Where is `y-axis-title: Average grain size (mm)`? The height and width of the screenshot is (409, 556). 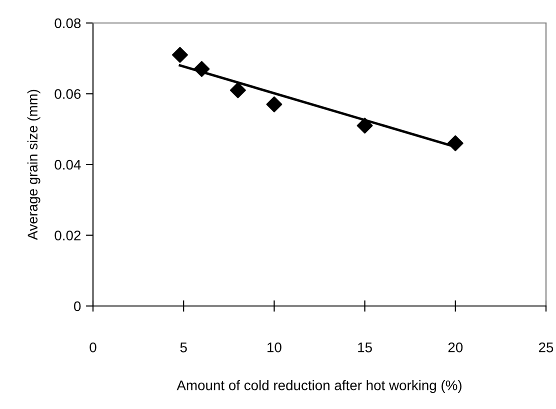
y-axis-title: Average grain size (mm) is located at coordinates (33, 165).